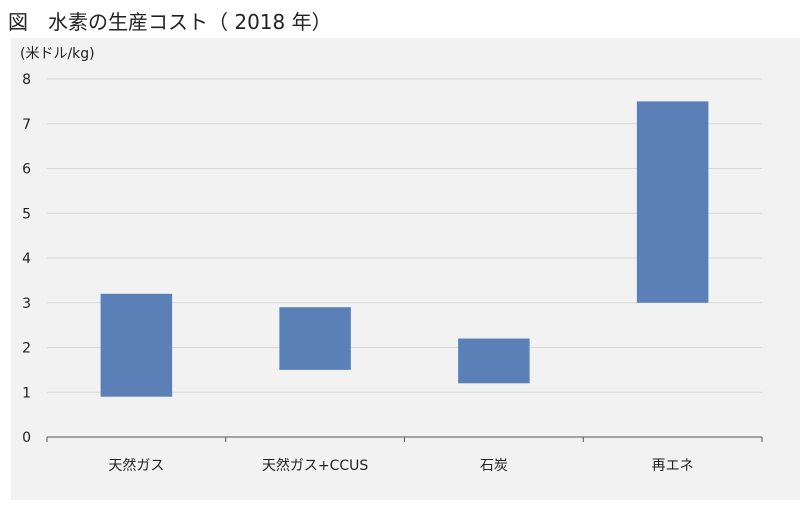 This screenshot has width=800, height=505. I want to click on y-tick-label: 0, so click(26, 438).